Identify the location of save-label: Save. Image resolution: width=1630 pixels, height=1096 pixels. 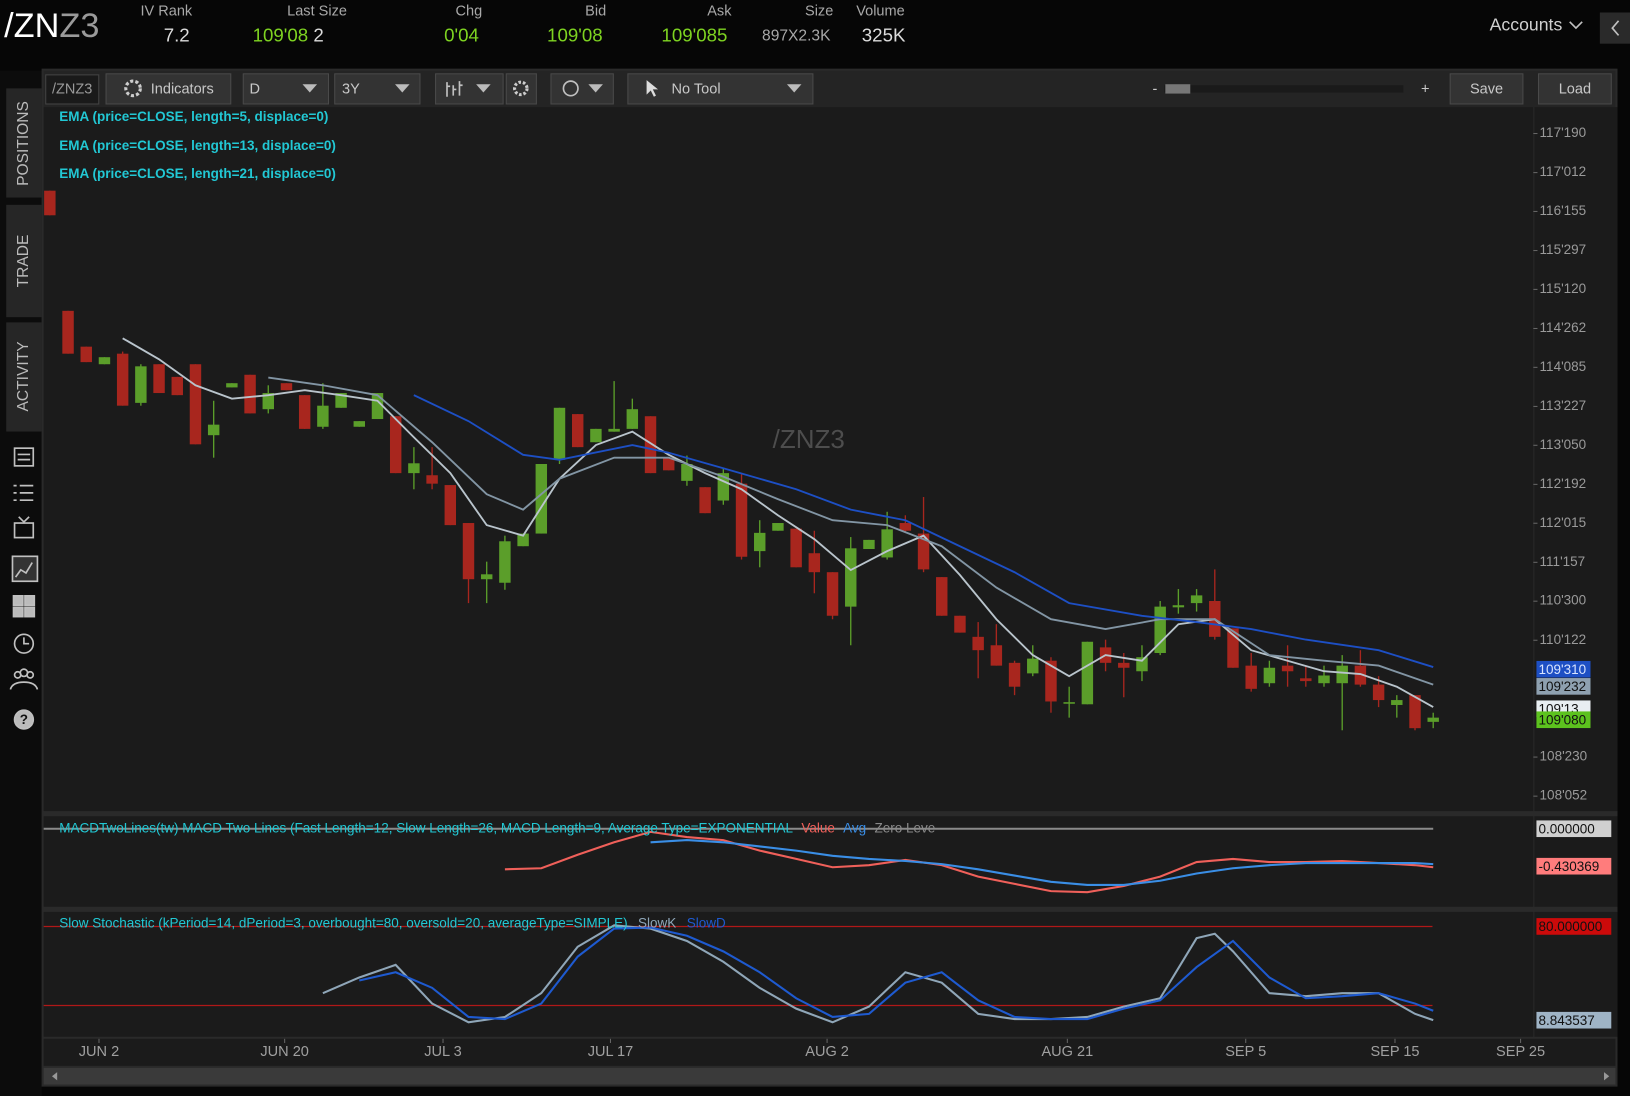
(1486, 89).